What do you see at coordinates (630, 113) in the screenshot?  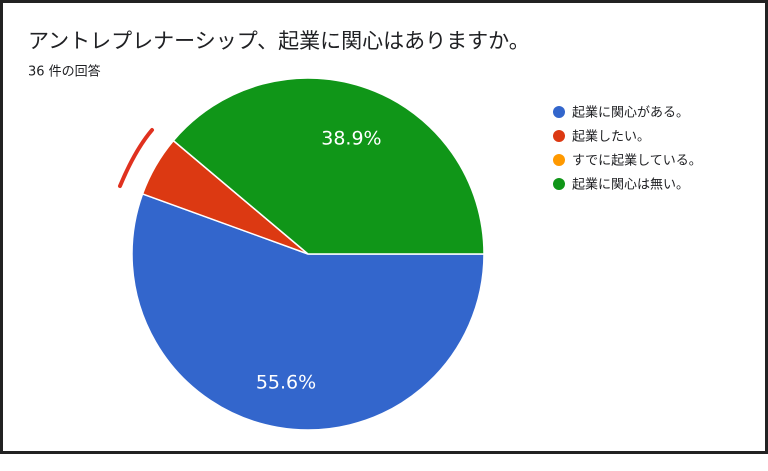 I see `legend-label: 起業に関心がある。` at bounding box center [630, 113].